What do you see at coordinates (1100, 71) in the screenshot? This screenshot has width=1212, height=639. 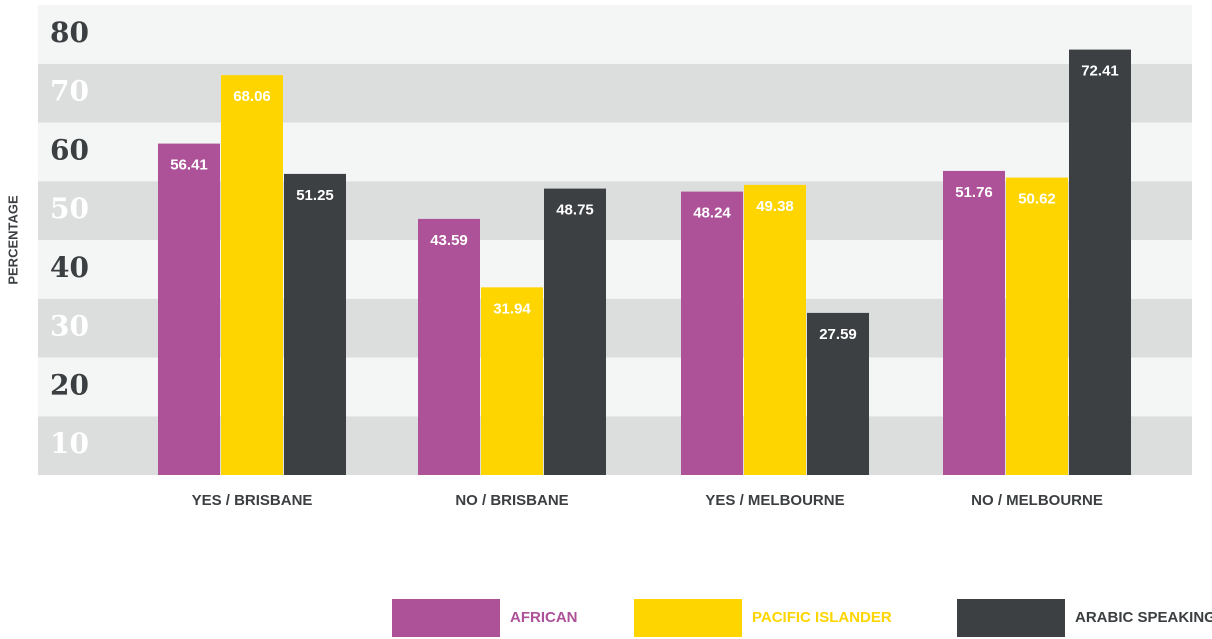 I see `value-label: 72.41` at bounding box center [1100, 71].